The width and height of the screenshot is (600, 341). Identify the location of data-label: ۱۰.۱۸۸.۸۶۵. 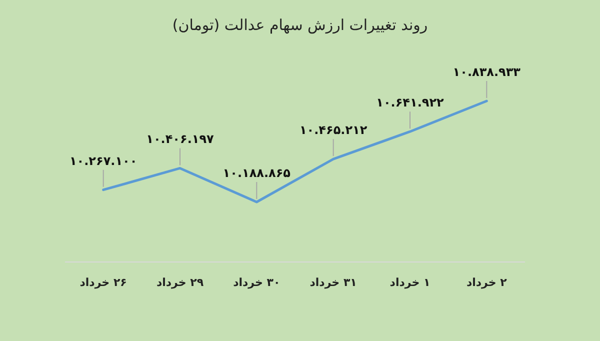
(256, 173).